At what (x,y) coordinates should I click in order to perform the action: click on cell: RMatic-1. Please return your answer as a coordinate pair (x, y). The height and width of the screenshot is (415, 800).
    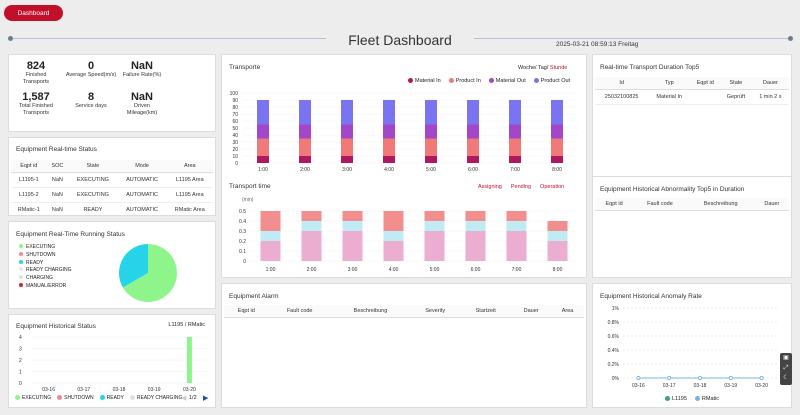
    Looking at the image, I should click on (29, 208).